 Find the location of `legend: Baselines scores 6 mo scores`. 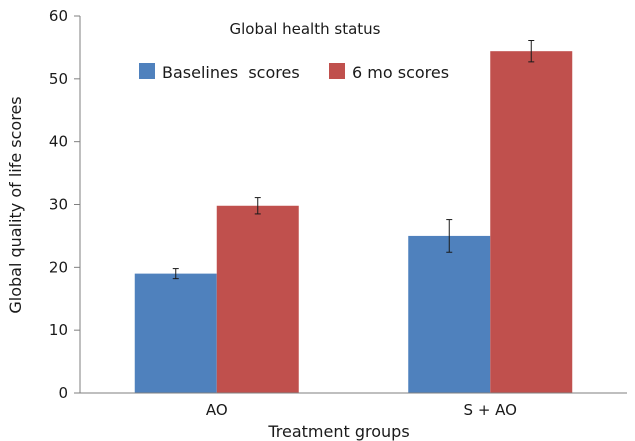

legend: Baselines scores 6 mo scores is located at coordinates (294, 72).